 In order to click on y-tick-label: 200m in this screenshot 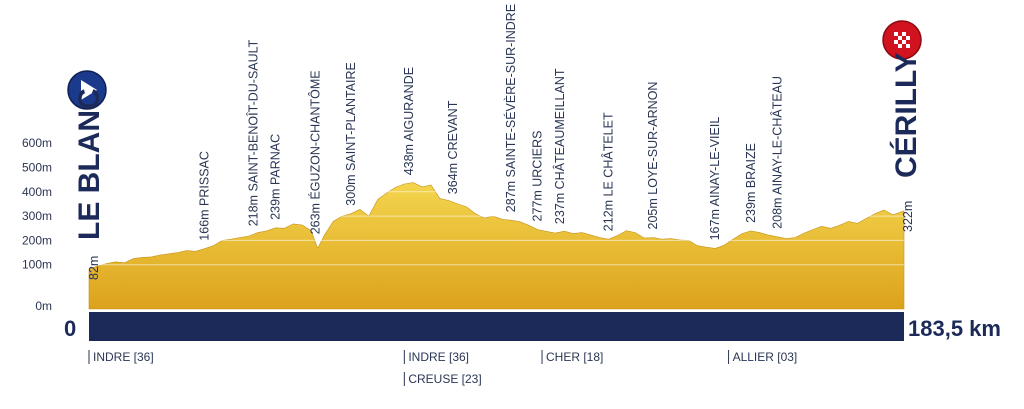, I will do `click(37, 240)`.